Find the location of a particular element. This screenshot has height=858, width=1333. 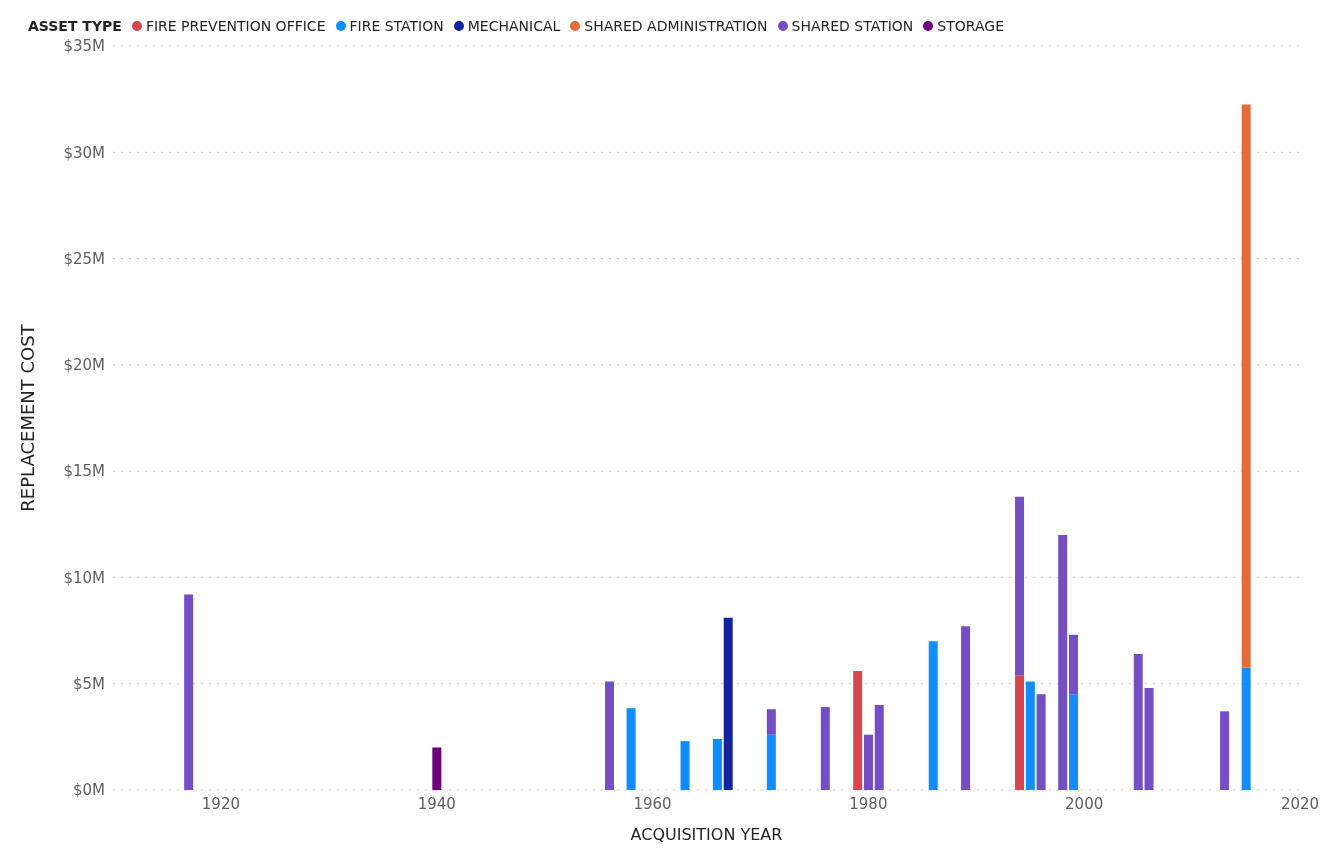

x-tick-label: 2020 is located at coordinates (1300, 803).